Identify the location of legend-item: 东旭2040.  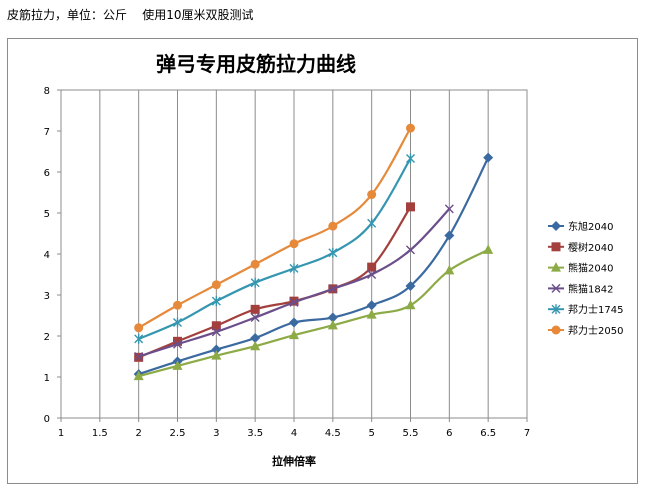
(580, 226).